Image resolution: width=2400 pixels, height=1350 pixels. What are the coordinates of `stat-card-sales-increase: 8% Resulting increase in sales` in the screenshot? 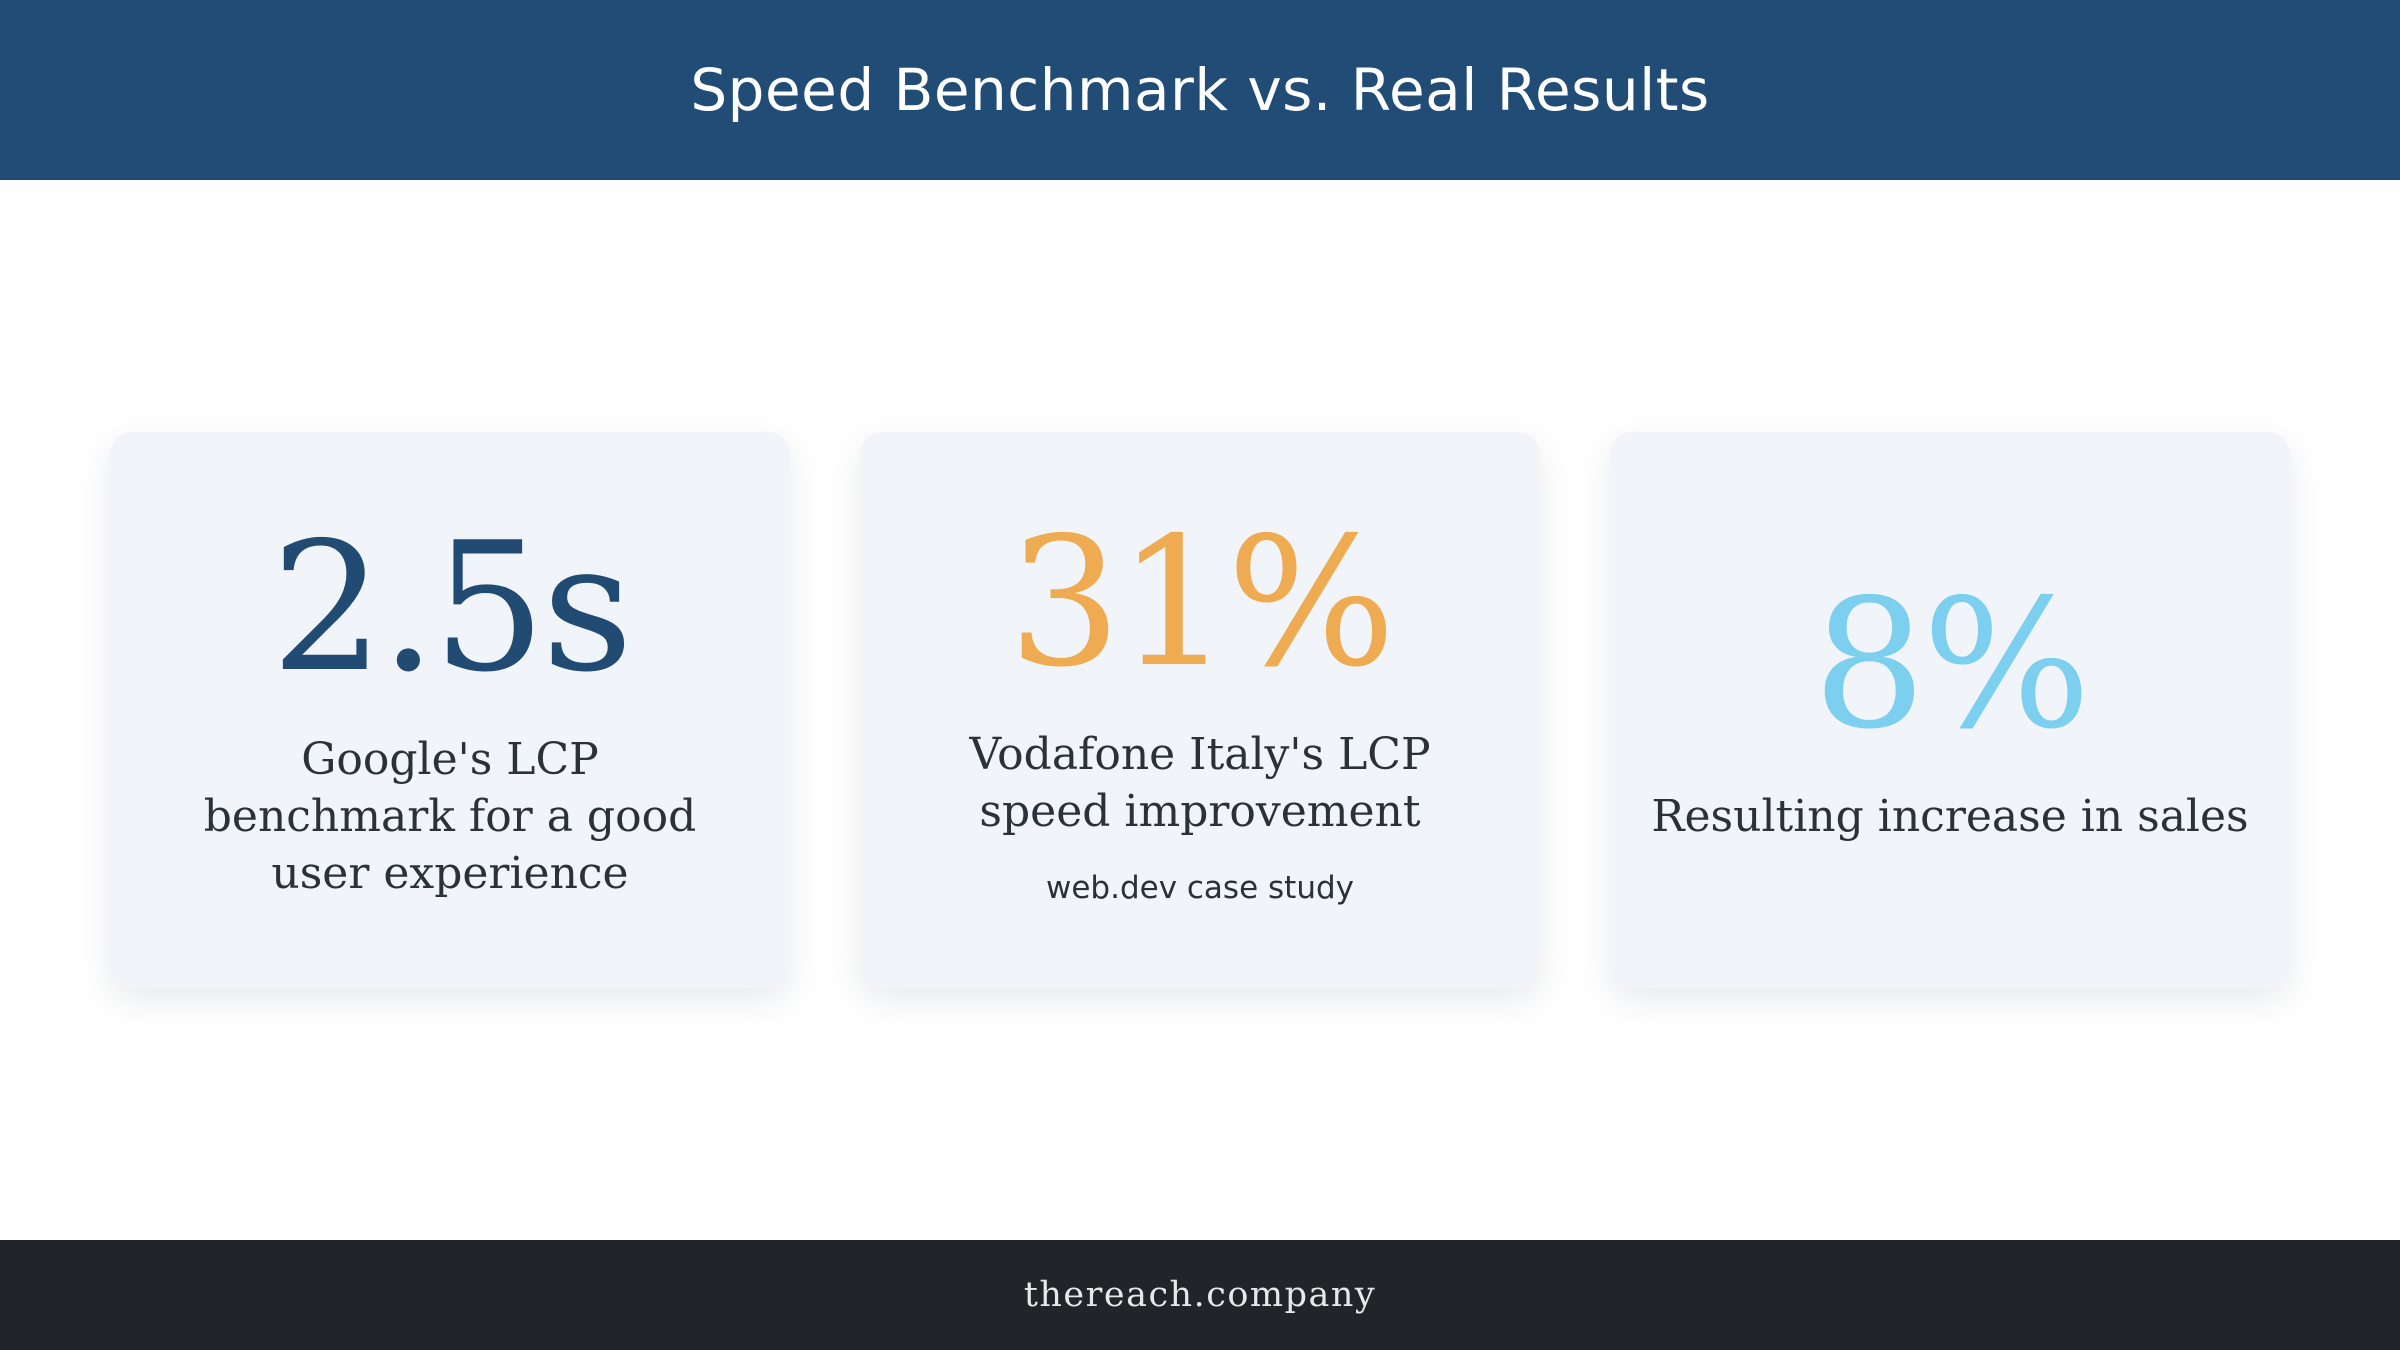 It's located at (1950, 710).